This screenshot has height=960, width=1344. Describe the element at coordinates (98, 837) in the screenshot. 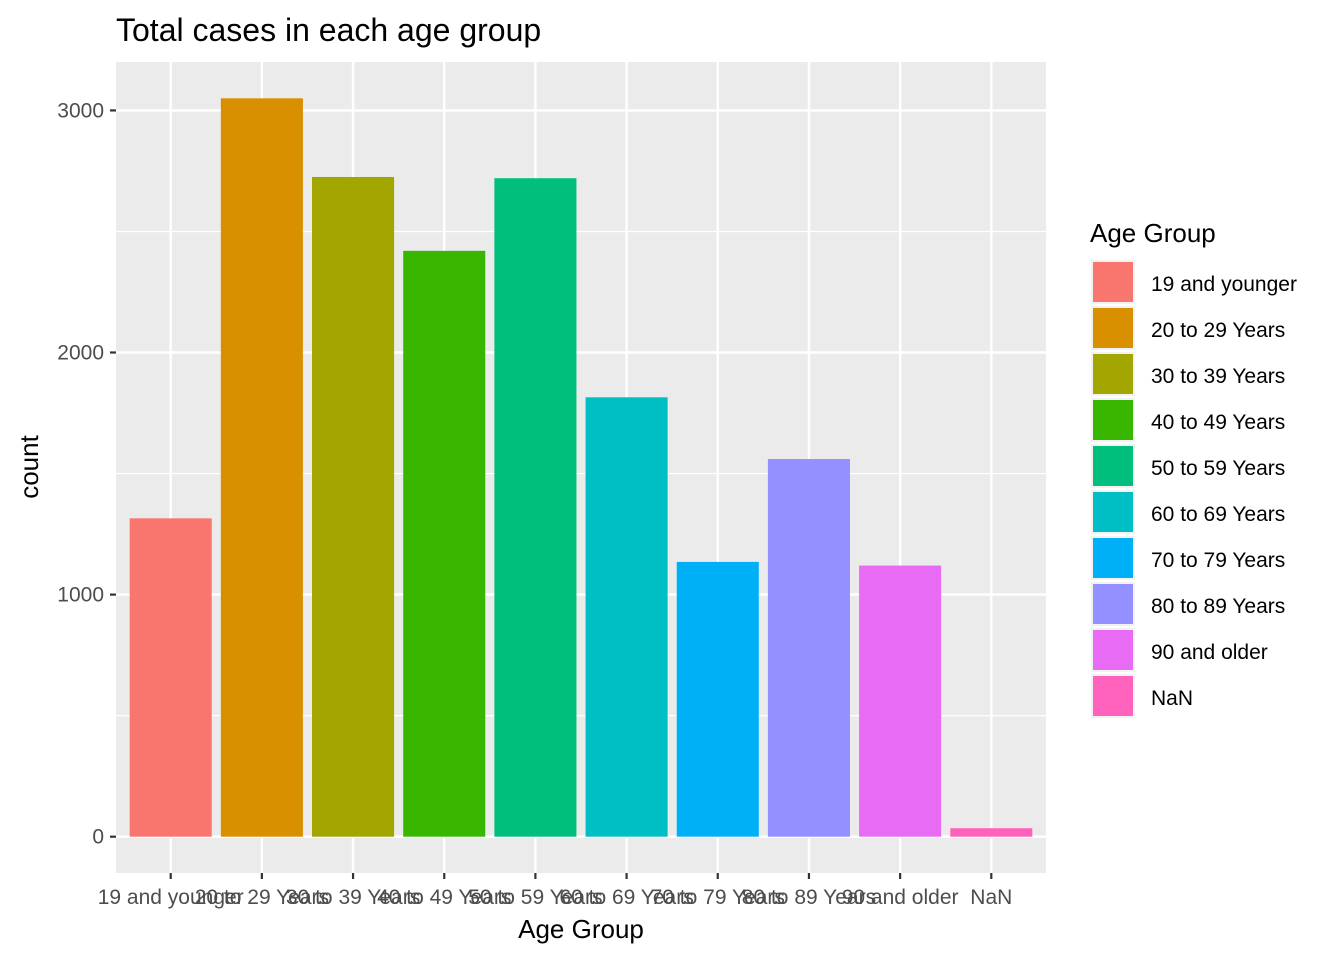

I see `y-tick-label: 0` at that location.